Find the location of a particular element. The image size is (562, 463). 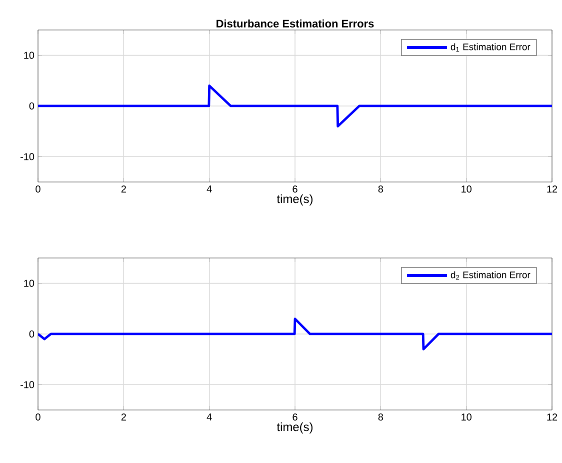

chart-title: Disturbance Estimation Errors is located at coordinates (295, 23).